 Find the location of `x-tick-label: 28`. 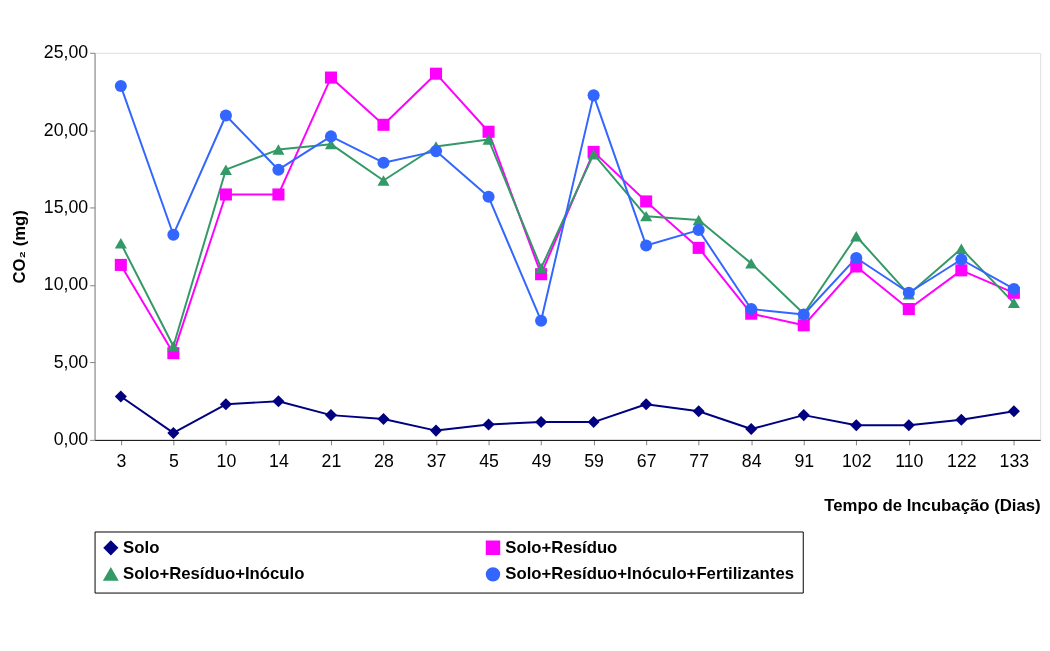

x-tick-label: 28 is located at coordinates (384, 460).